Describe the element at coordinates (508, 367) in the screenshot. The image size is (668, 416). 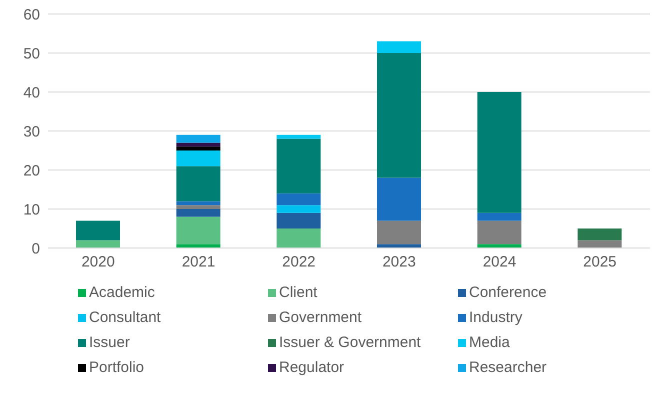
I see `legend-label: Researcher` at that location.